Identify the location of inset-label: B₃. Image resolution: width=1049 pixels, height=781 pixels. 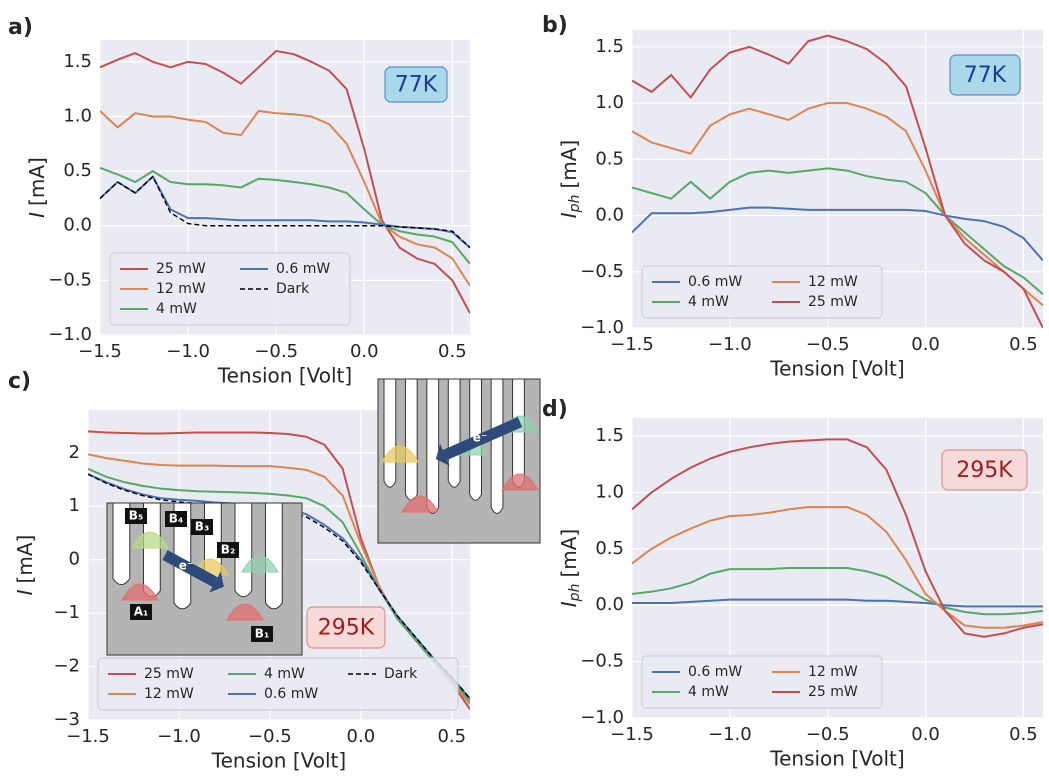
(202, 527).